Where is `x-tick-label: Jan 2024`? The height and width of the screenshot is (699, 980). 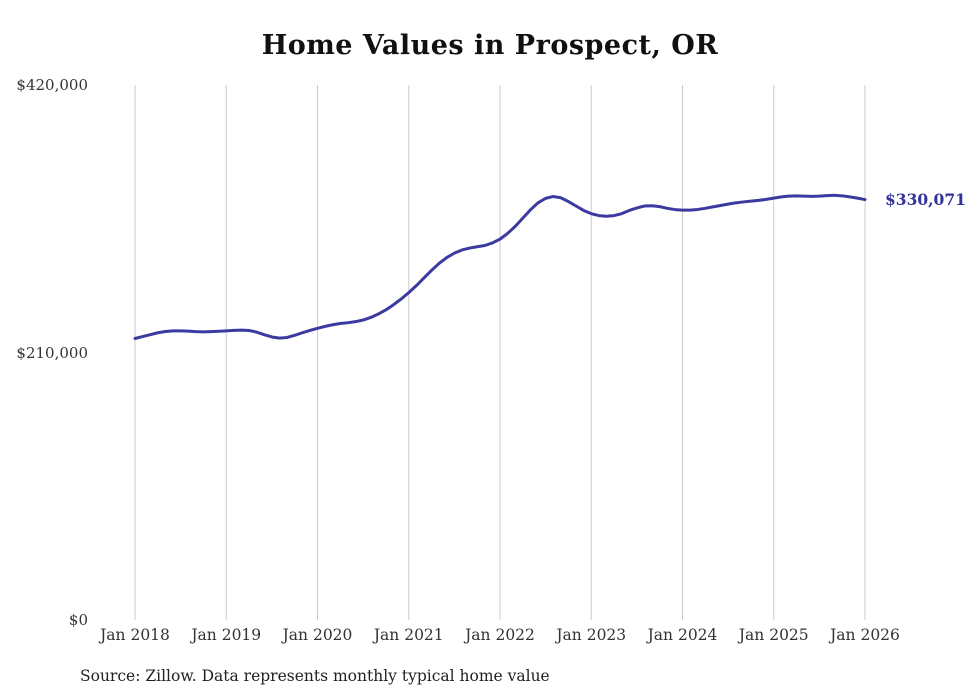
x-tick-label: Jan 2024 is located at coordinates (682, 635).